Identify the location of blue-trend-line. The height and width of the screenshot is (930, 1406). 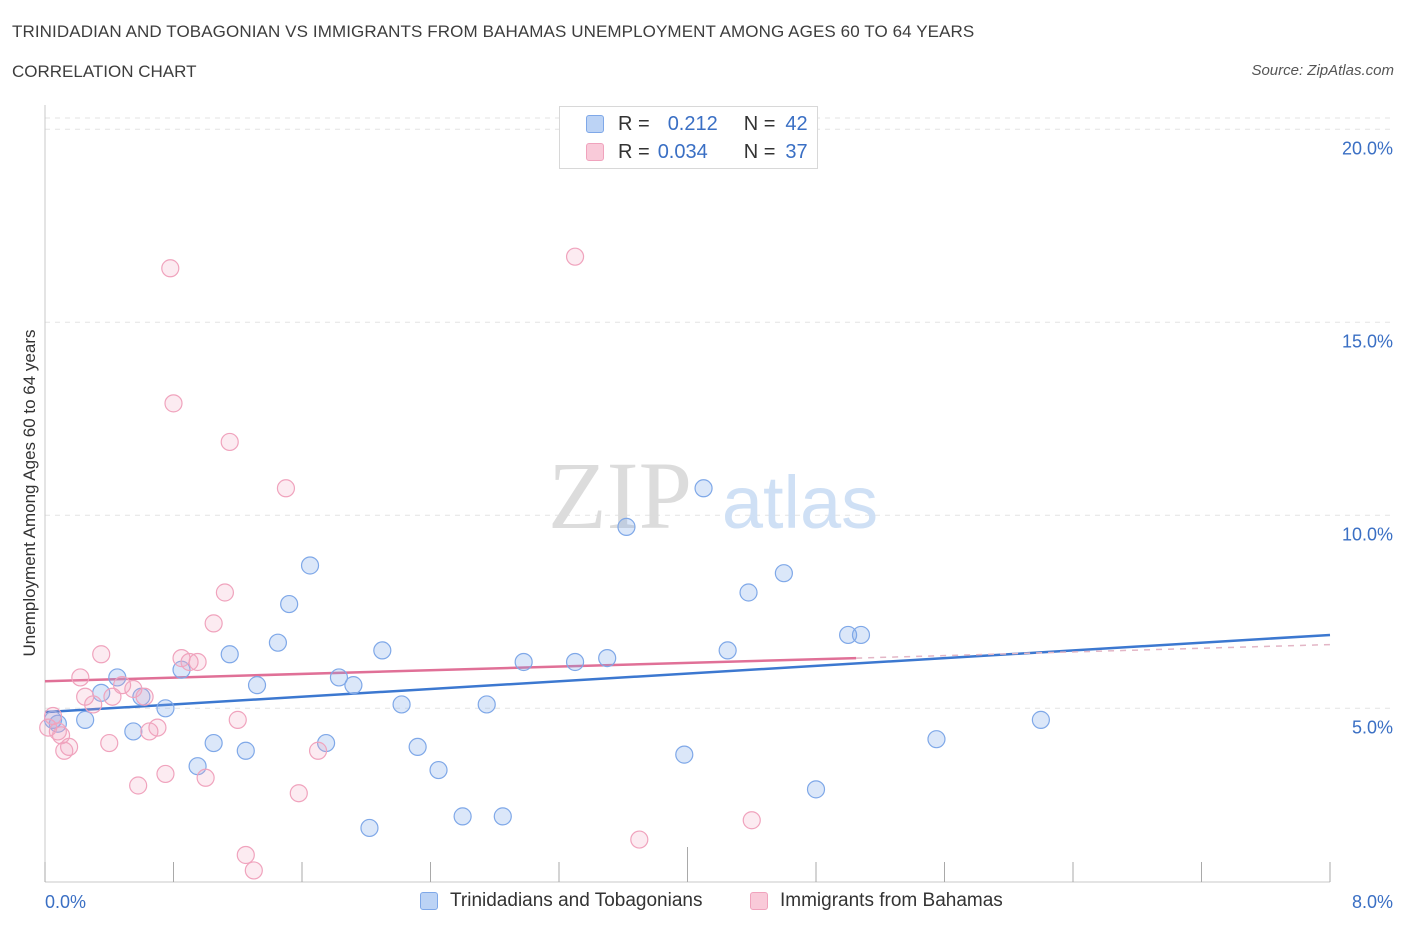
(687, 673).